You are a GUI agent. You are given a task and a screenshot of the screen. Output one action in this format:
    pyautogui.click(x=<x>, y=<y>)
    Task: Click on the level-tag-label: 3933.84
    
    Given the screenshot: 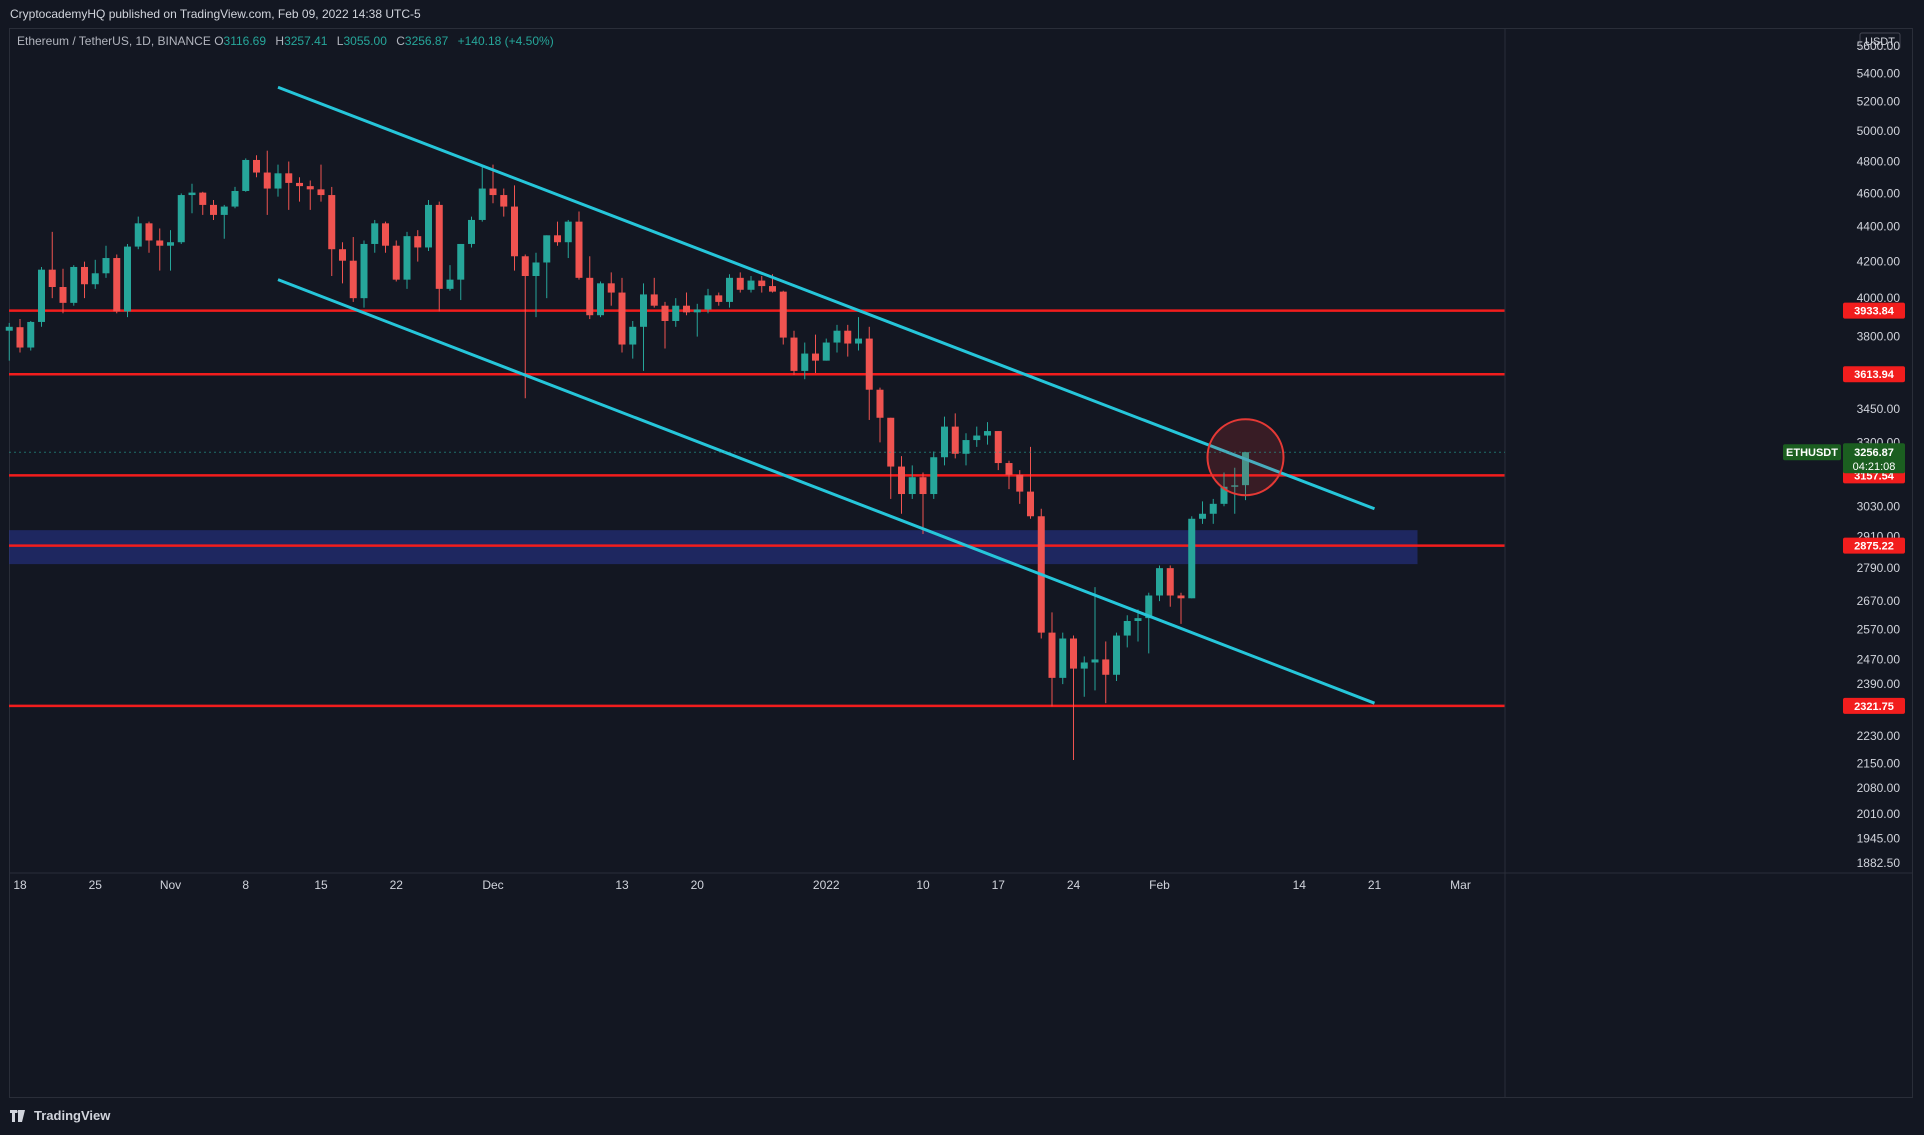 What is the action you would take?
    pyautogui.click(x=1874, y=312)
    